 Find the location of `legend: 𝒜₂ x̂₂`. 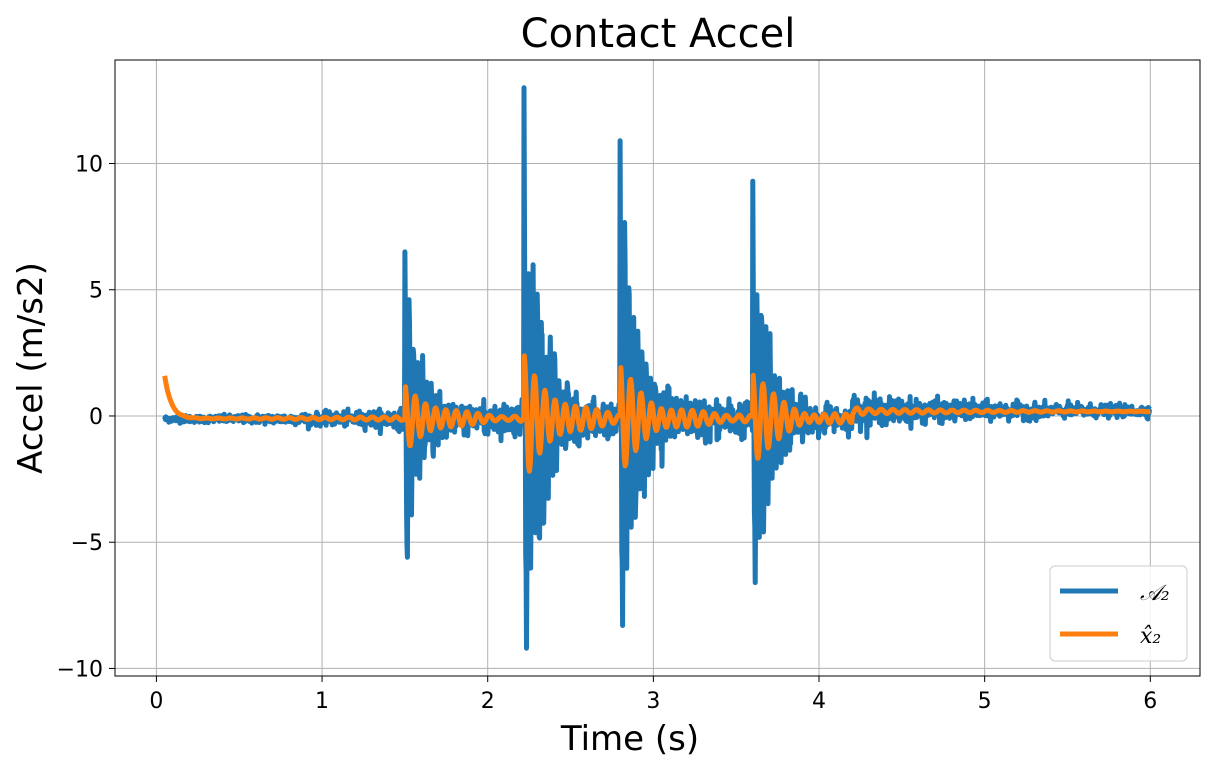

legend: 𝒜₂ x̂₂ is located at coordinates (1118, 613).